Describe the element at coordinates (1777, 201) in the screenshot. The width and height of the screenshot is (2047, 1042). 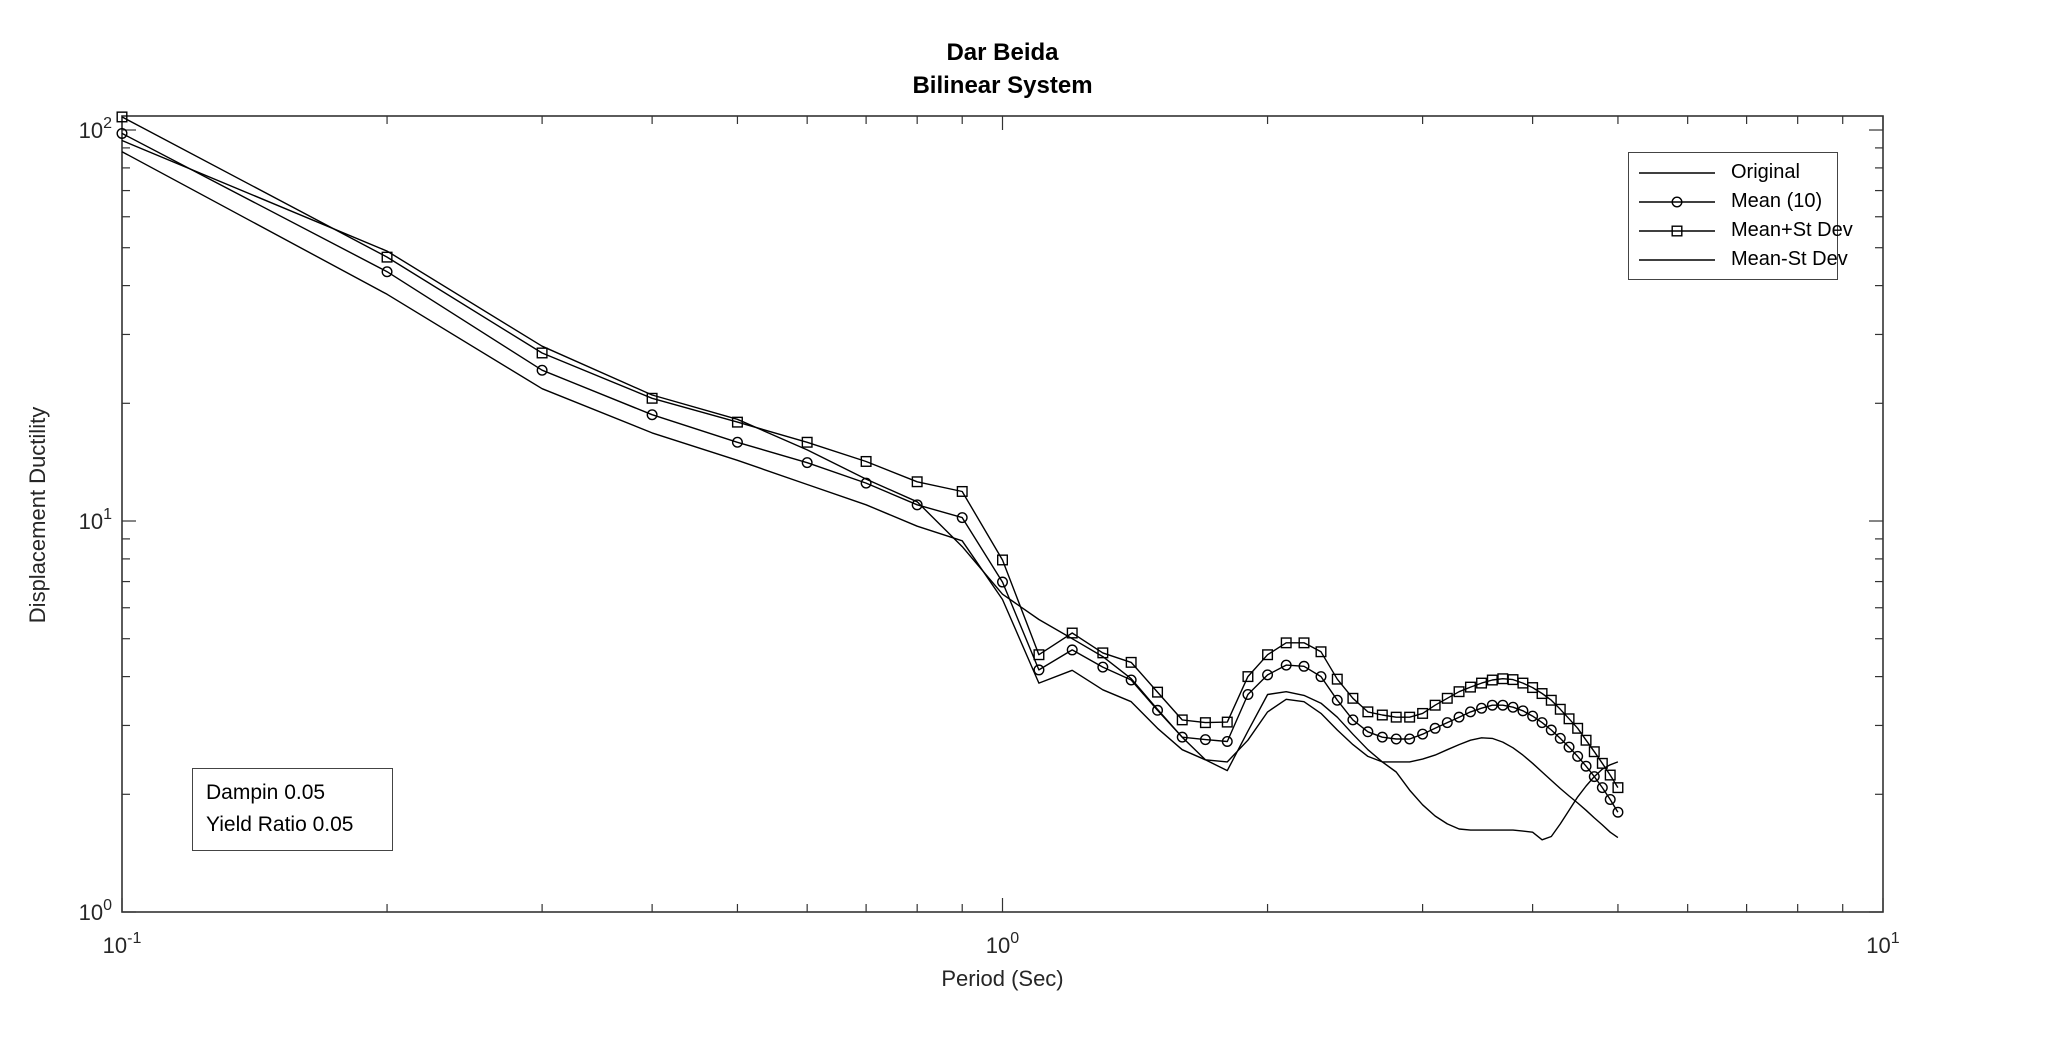
I see `legend-label: Mean (10)` at that location.